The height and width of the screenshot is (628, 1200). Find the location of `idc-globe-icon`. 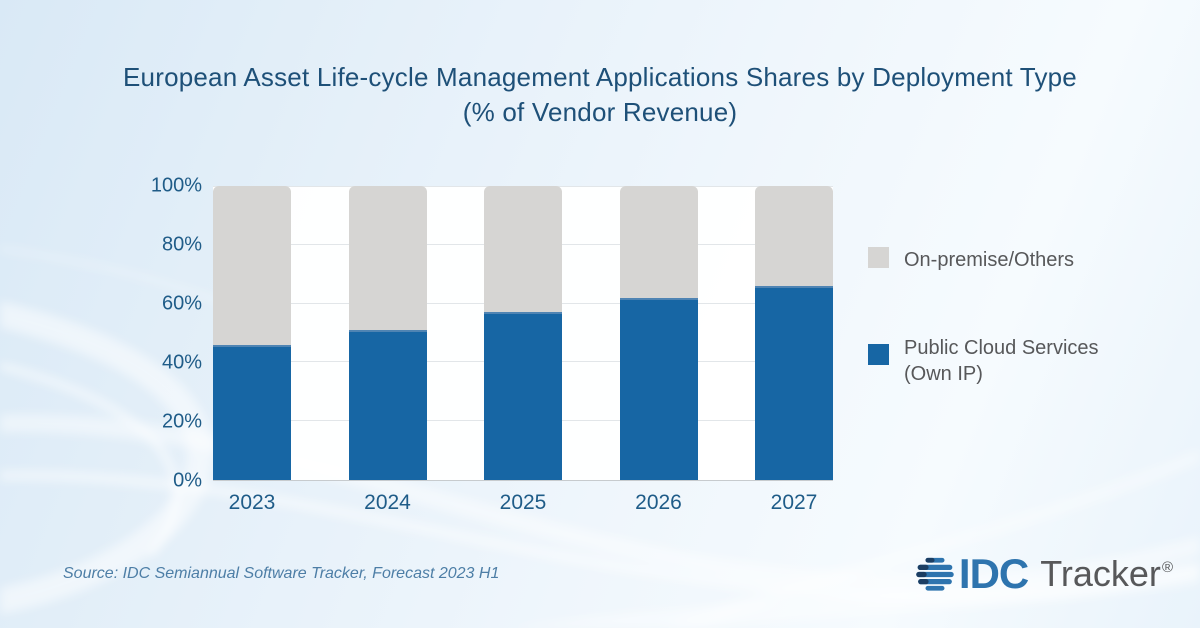

idc-globe-icon is located at coordinates (935, 574).